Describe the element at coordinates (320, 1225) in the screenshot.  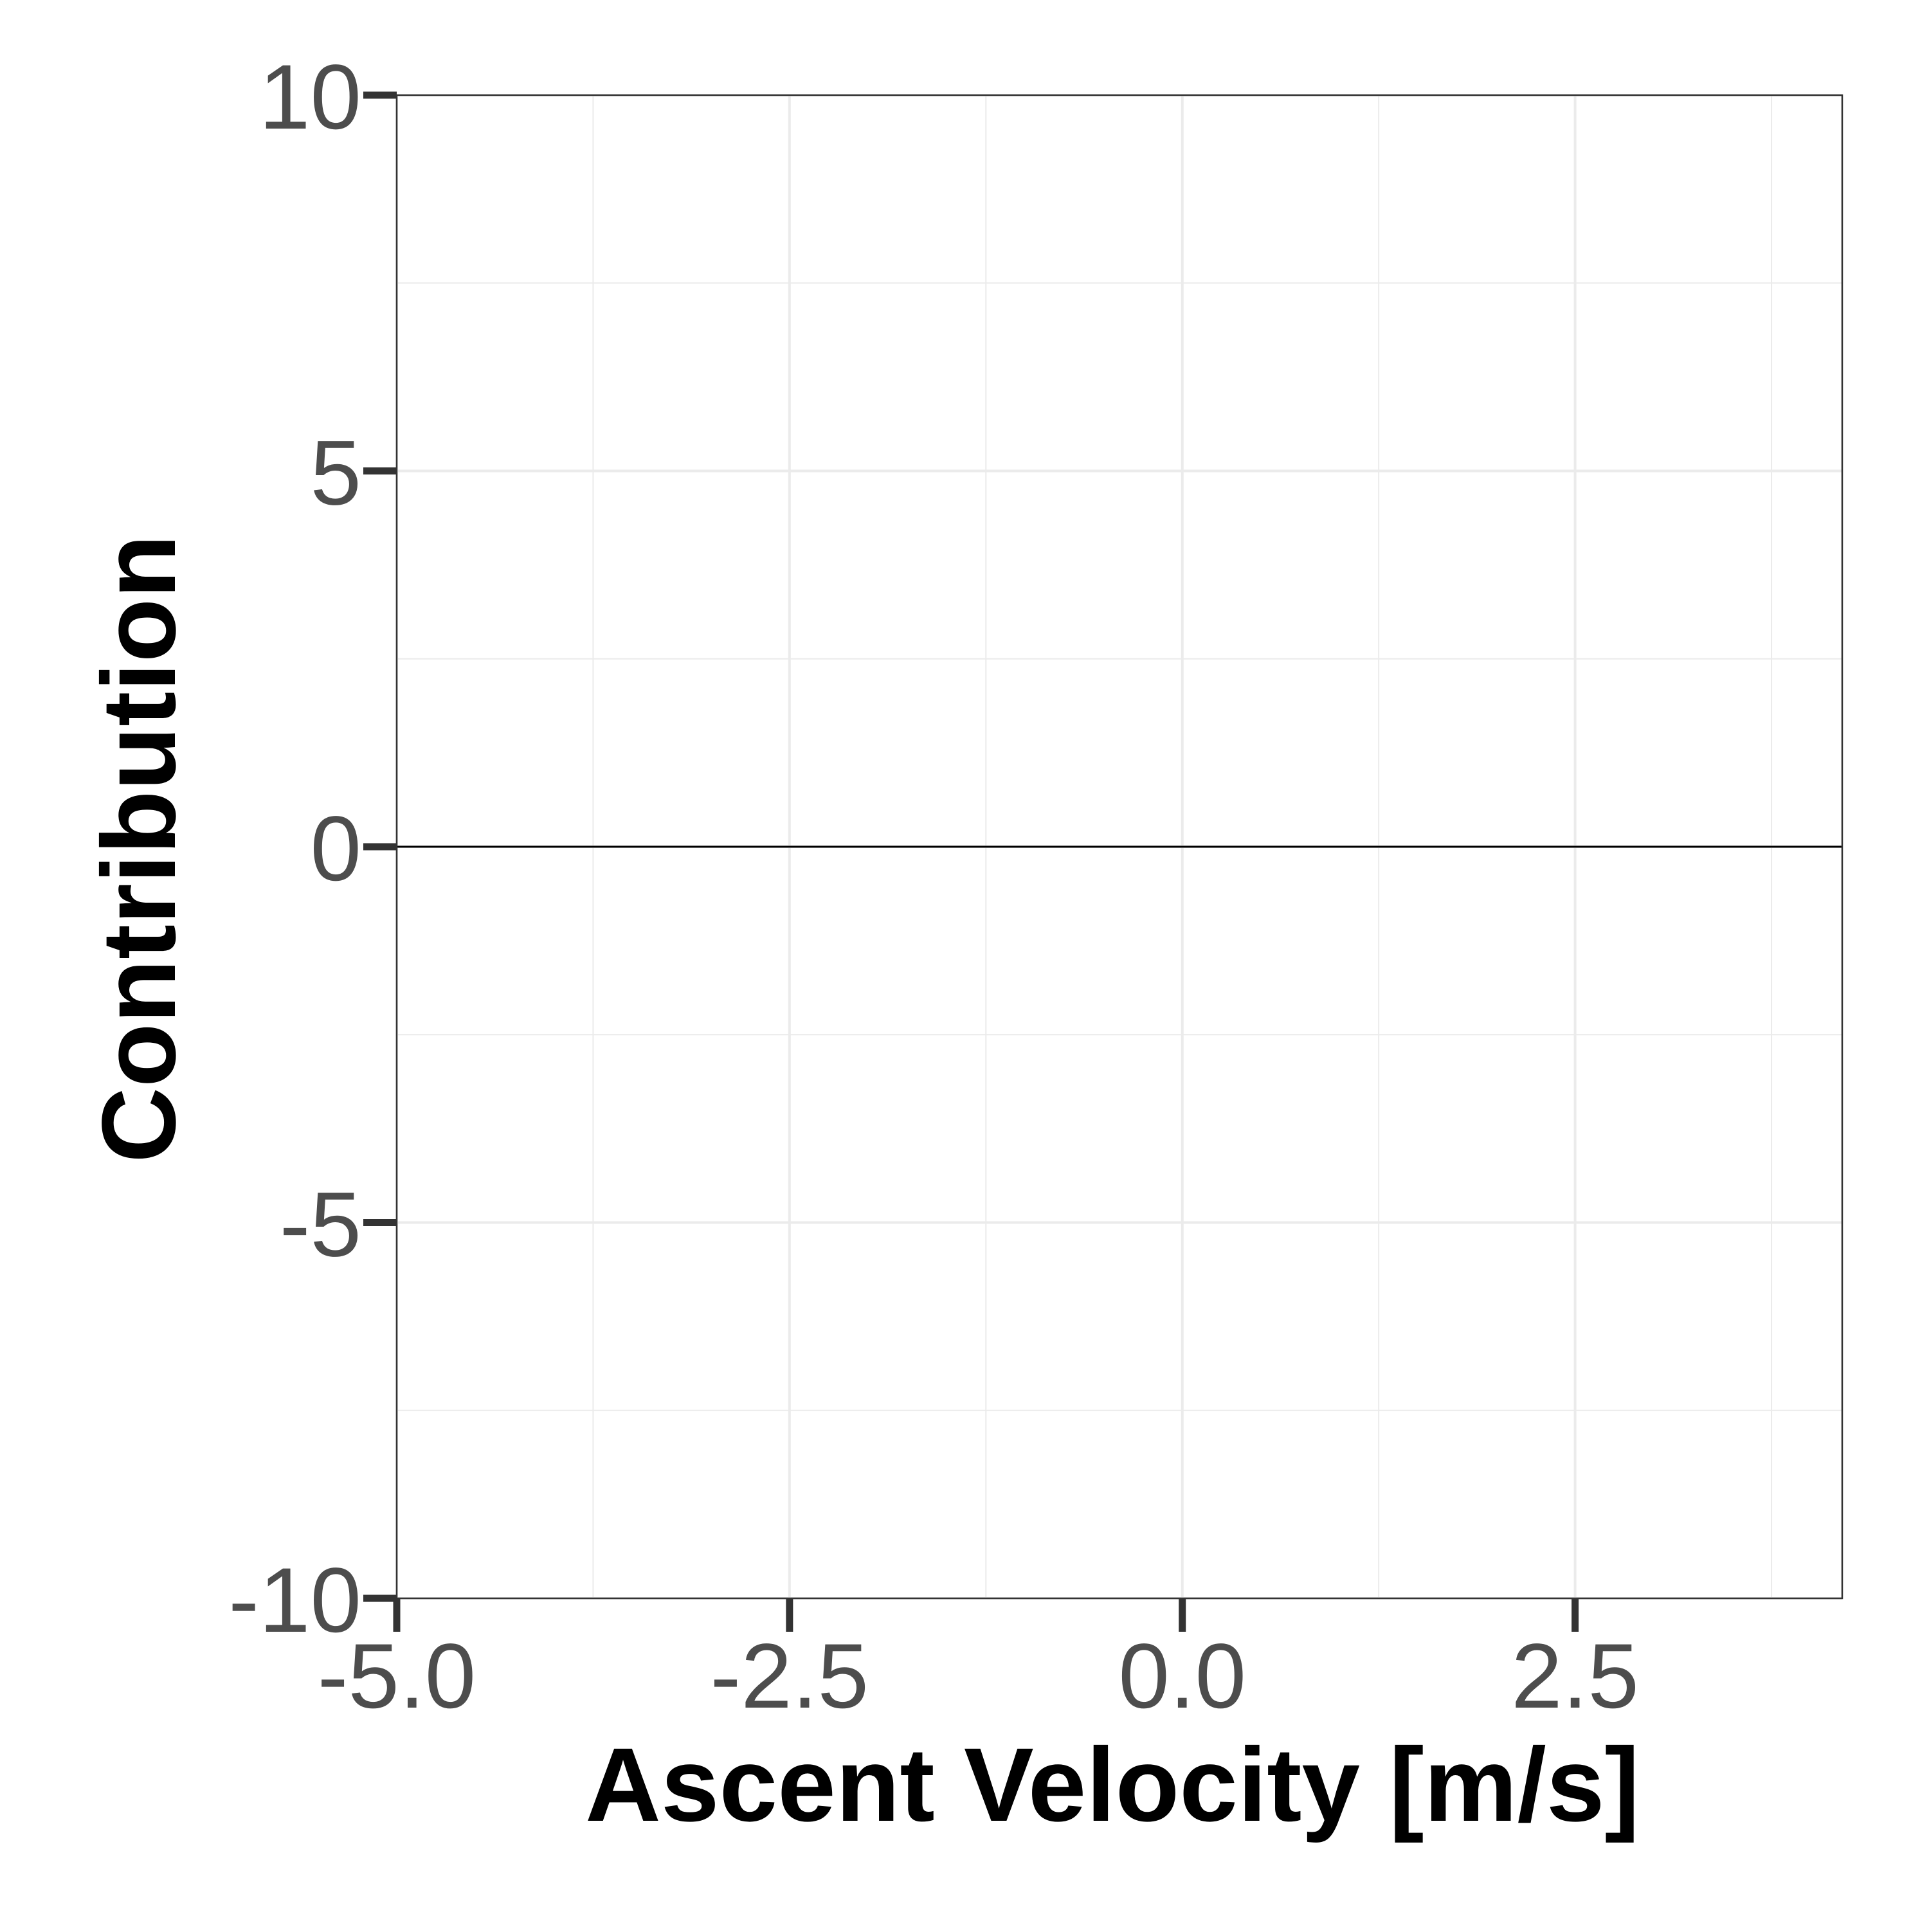
I see `y-tick-label: -5` at that location.